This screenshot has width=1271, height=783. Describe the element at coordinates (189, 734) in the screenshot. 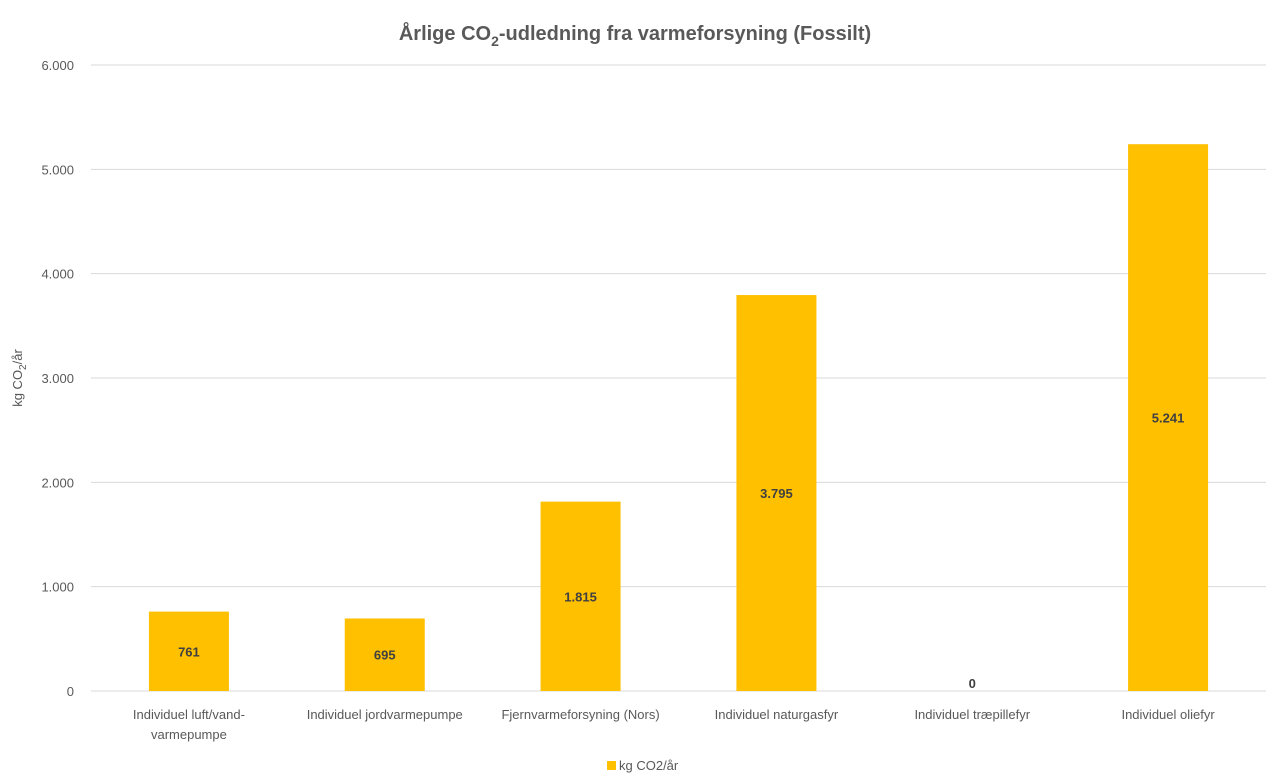

I see `x-tick-label: varmepumpe` at that location.